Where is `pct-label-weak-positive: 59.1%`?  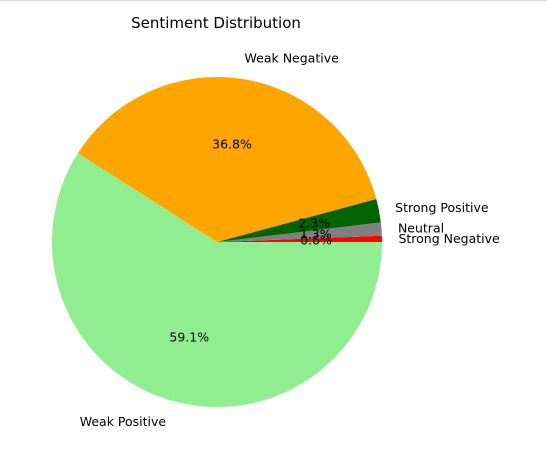 pct-label-weak-positive: 59.1% is located at coordinates (189, 337).